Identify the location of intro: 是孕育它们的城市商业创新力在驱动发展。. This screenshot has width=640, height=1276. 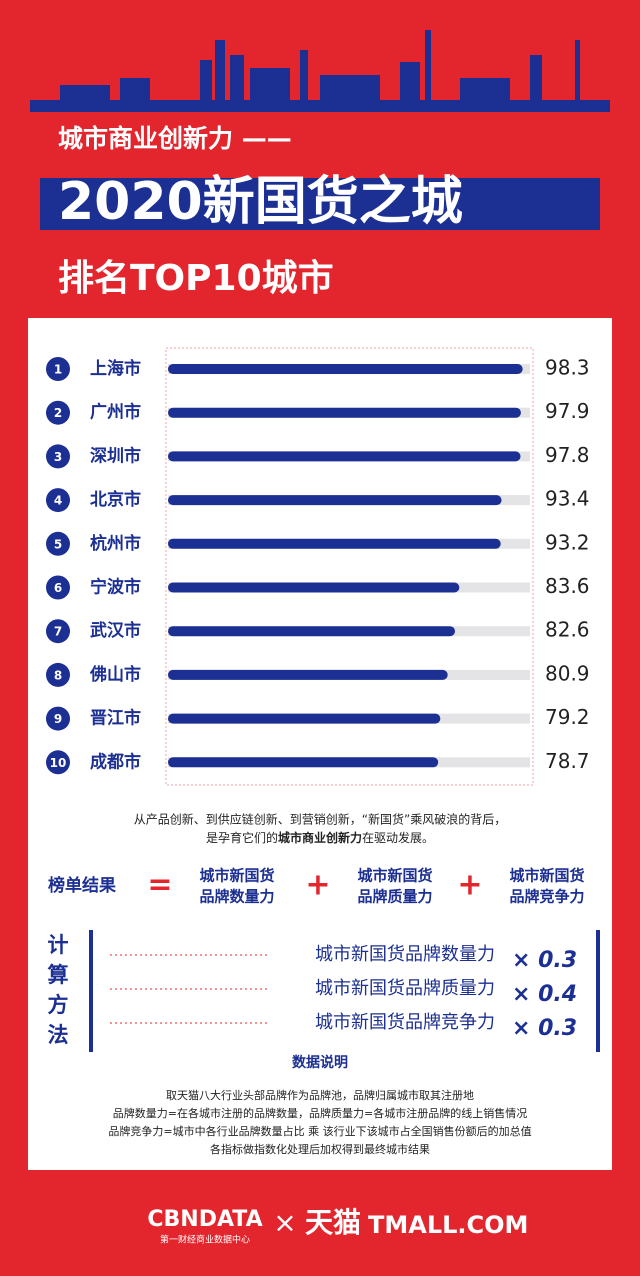
(320, 837).